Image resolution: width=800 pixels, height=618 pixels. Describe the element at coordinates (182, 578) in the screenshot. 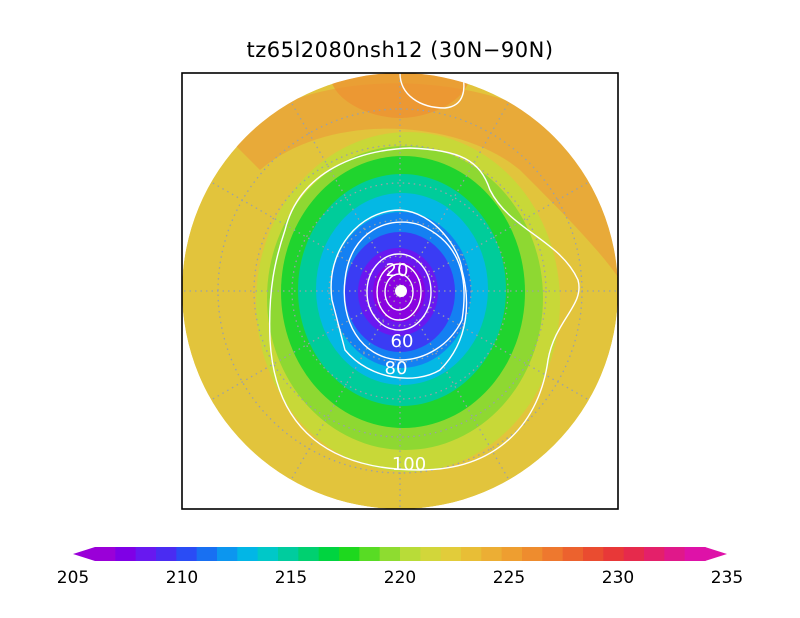

I see `colorbar-tick-label: 210` at that location.